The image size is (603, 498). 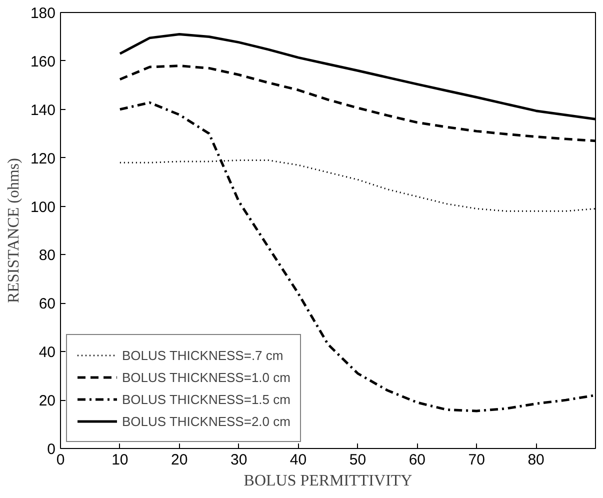 What do you see at coordinates (476, 460) in the screenshot?
I see `x-tick-label: 70` at bounding box center [476, 460].